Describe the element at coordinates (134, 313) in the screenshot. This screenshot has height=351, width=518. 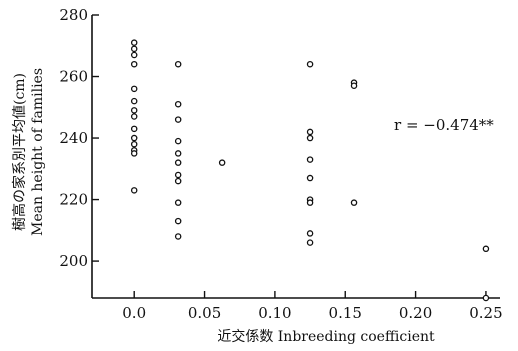
I see `x-tick-label: 0.0` at that location.